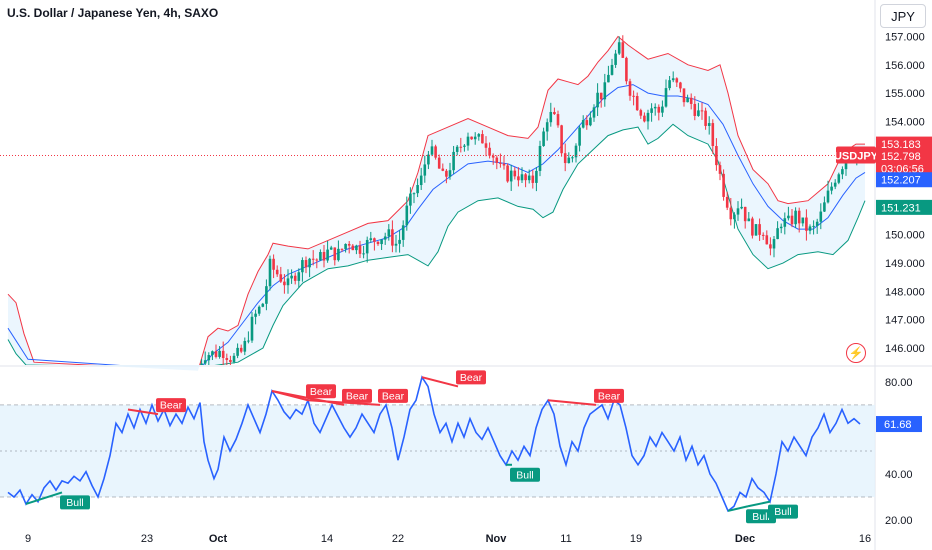 The width and height of the screenshot is (932, 550). Describe the element at coordinates (497, 539) in the screenshot. I see `time-tick-label: Nov` at that location.